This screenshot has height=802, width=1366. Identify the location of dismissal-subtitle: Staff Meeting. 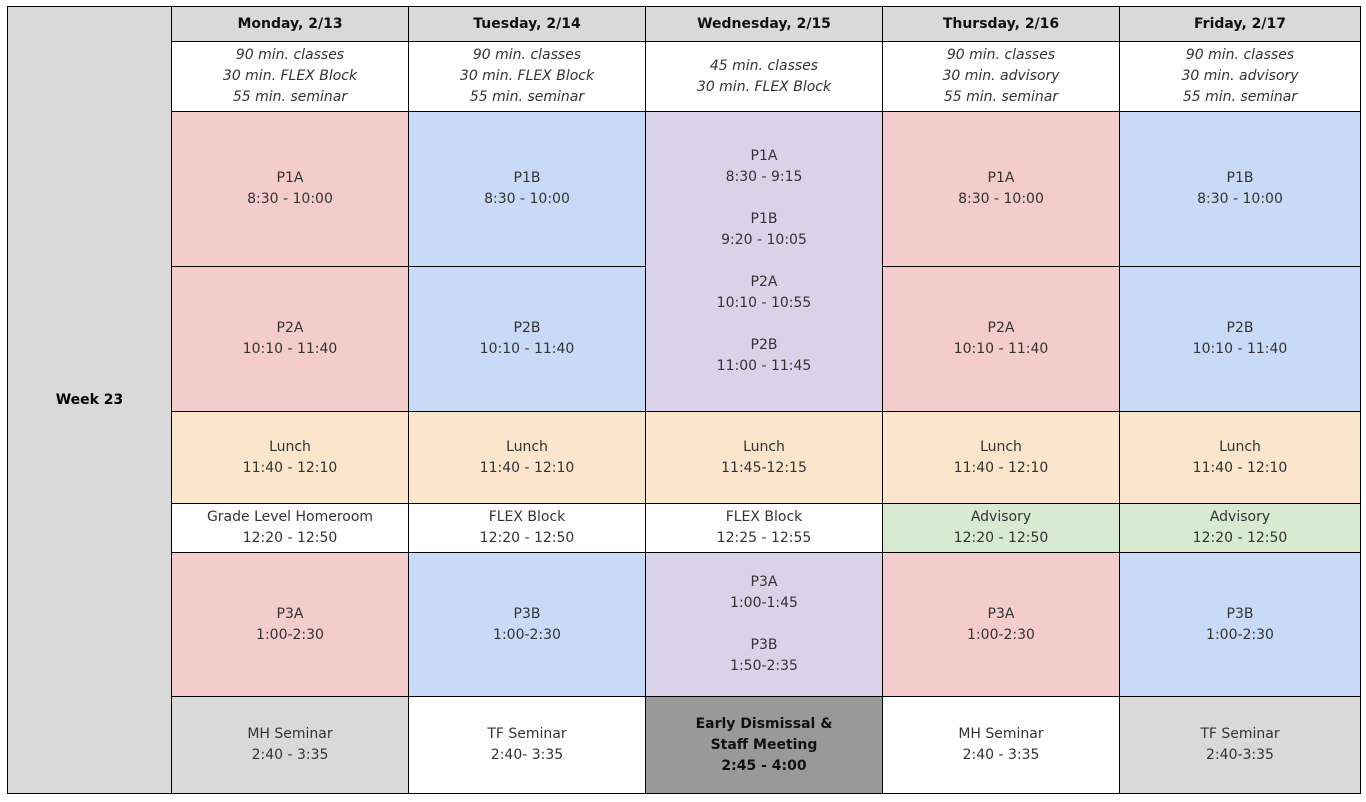
(764, 744).